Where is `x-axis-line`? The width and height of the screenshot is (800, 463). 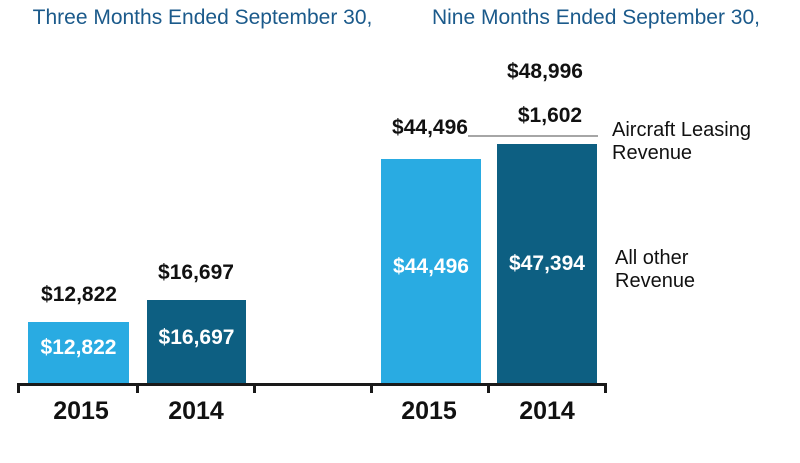 x-axis-line is located at coordinates (312, 384).